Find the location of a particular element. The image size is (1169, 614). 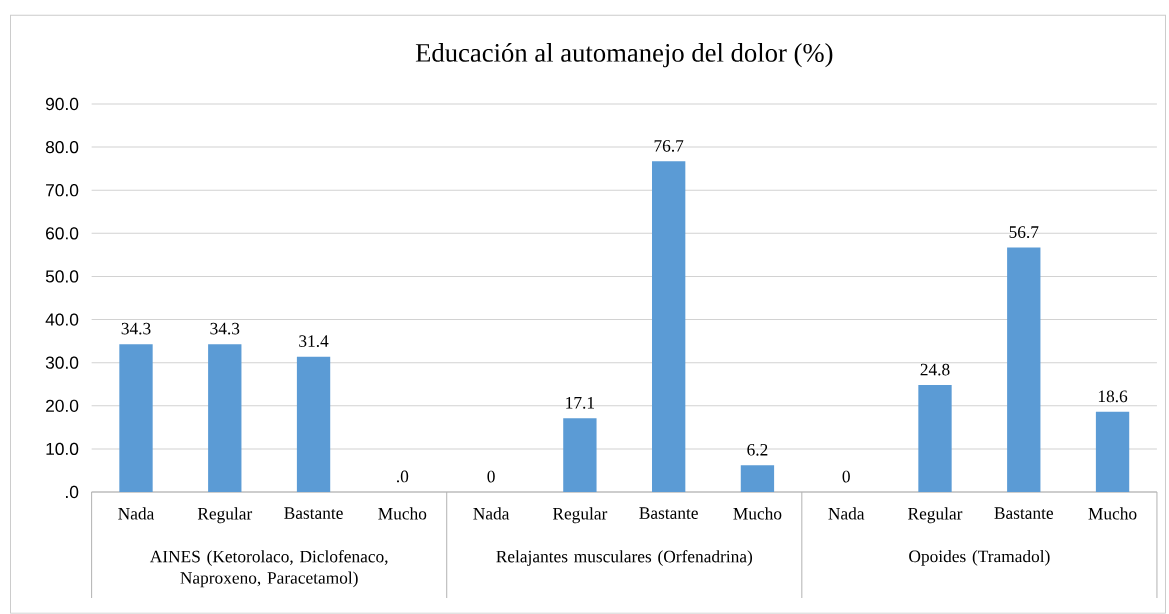

y-tick-label: 20.0 is located at coordinates (62, 406).